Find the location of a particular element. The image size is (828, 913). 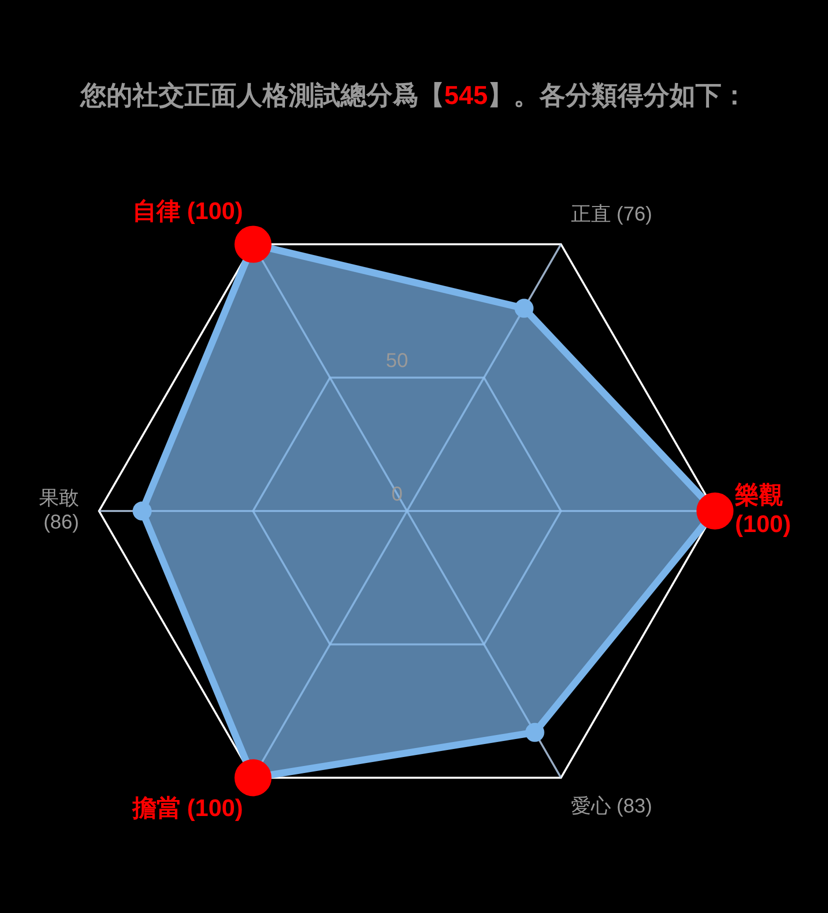

y-tick-label: 50 is located at coordinates (397, 361).